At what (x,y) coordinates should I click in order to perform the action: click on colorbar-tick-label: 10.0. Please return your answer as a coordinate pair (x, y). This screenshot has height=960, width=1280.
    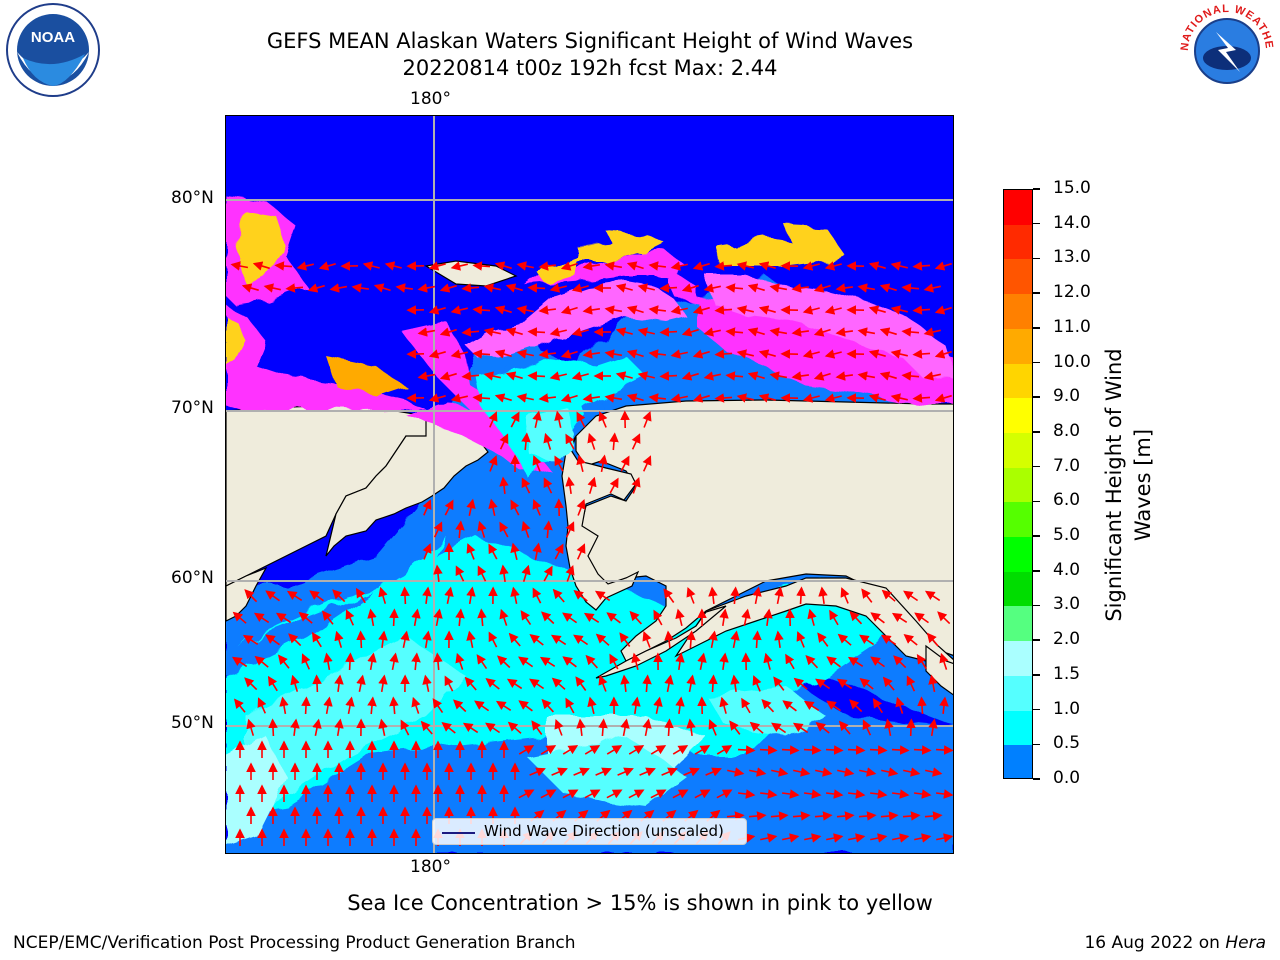
    Looking at the image, I should click on (1072, 361).